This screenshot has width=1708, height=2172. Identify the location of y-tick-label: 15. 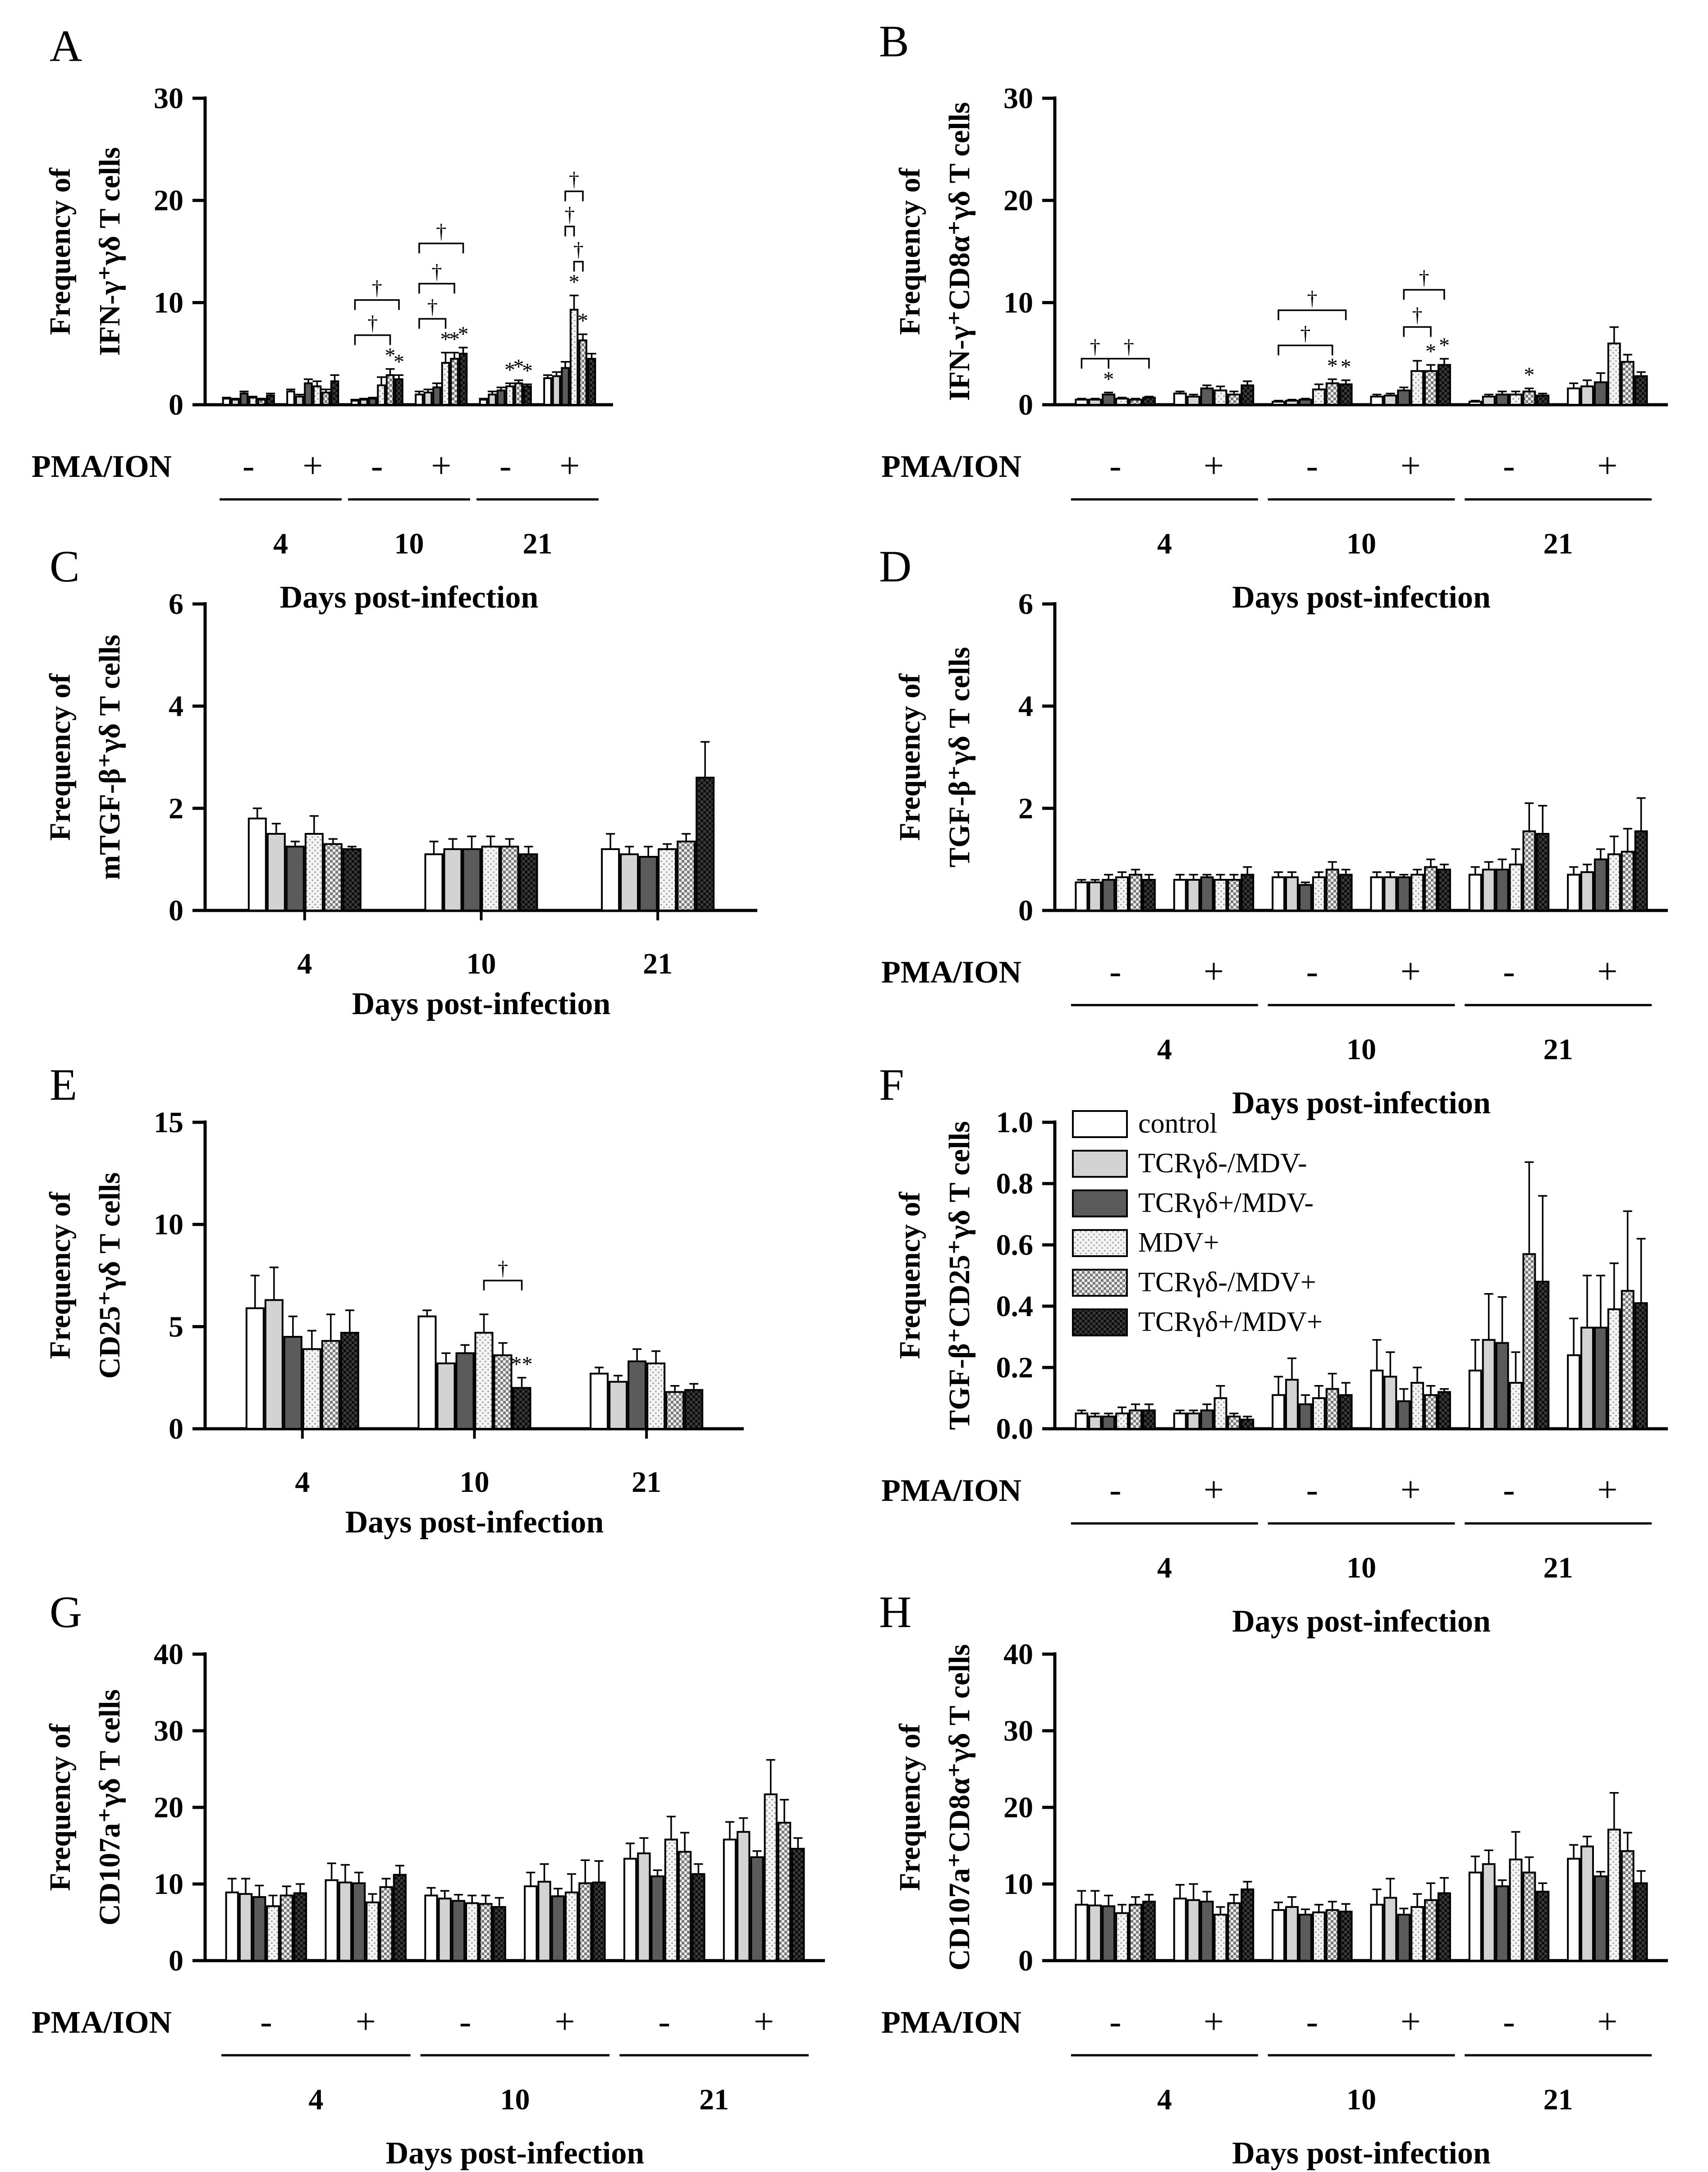
(168, 1122).